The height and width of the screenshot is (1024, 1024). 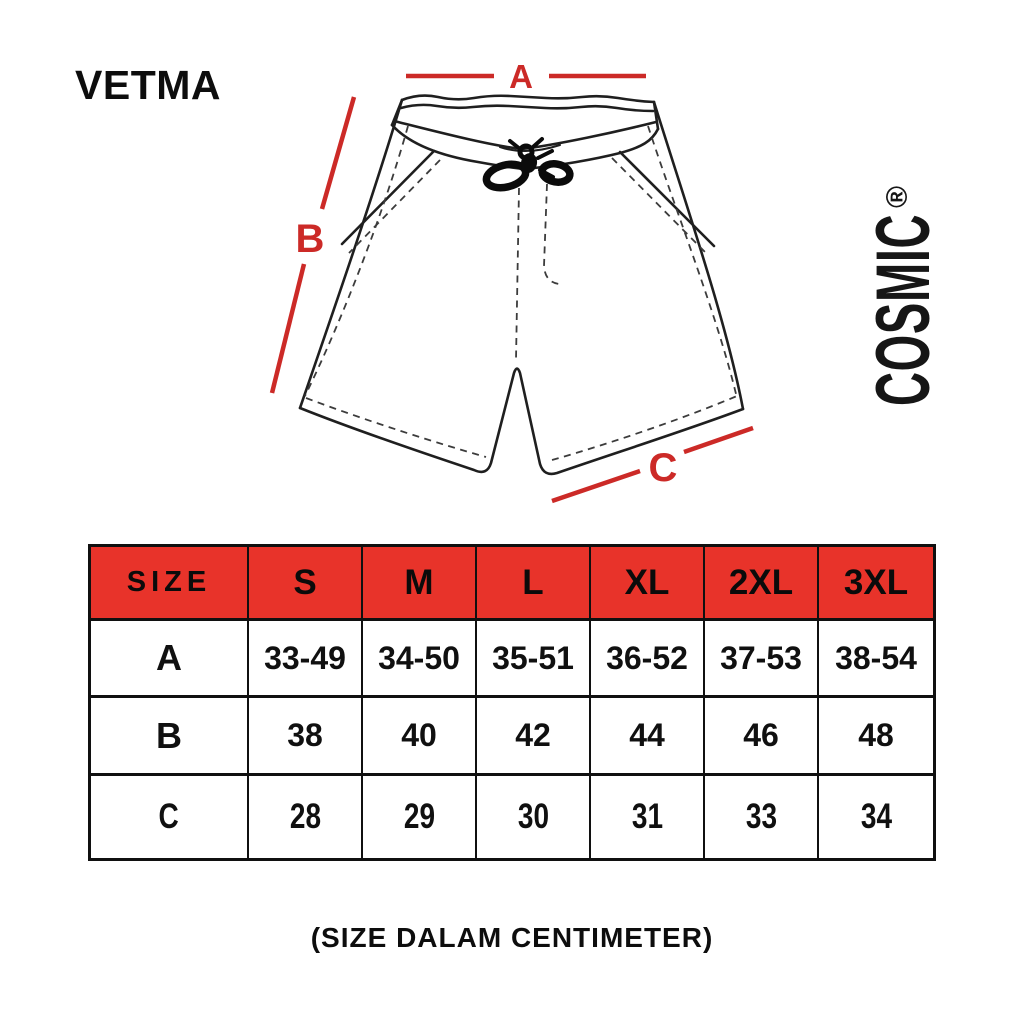 What do you see at coordinates (310, 239) in the screenshot?
I see `measure-b-label: B` at bounding box center [310, 239].